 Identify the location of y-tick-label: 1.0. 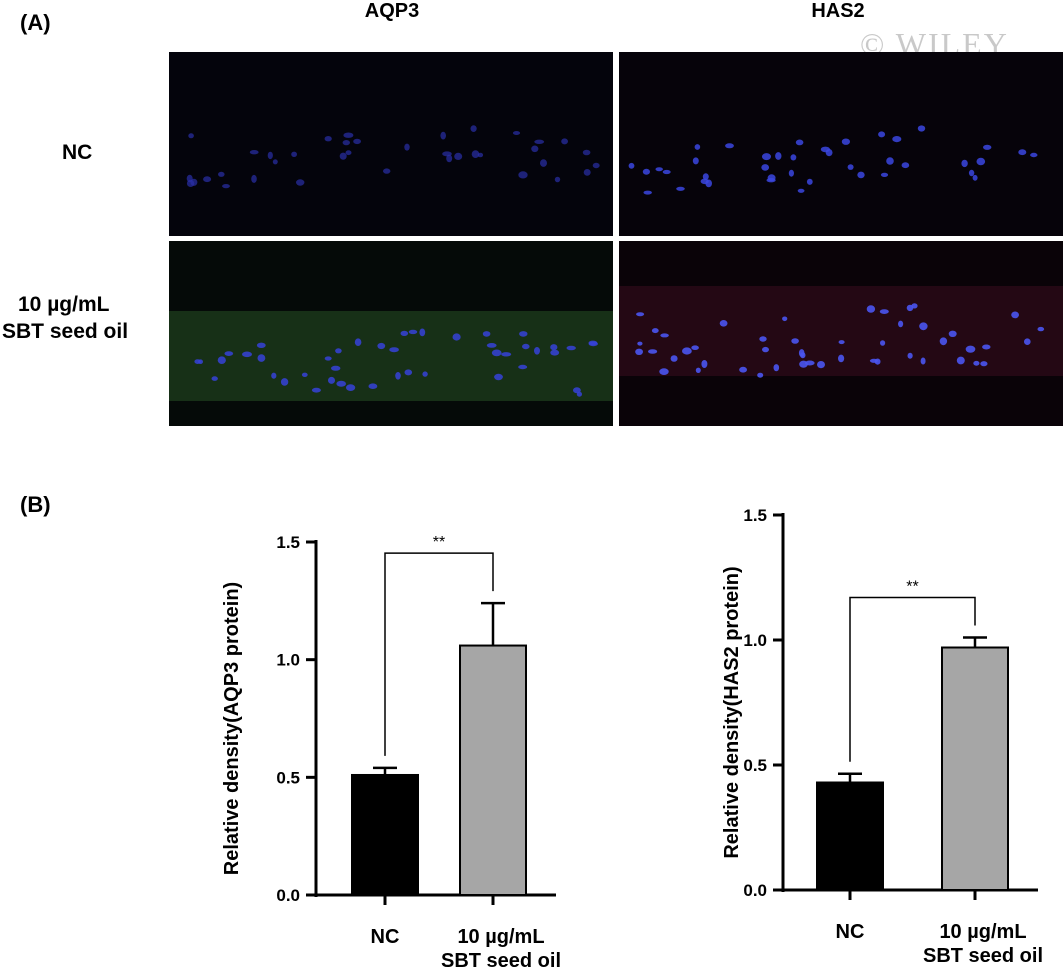
(288, 660).